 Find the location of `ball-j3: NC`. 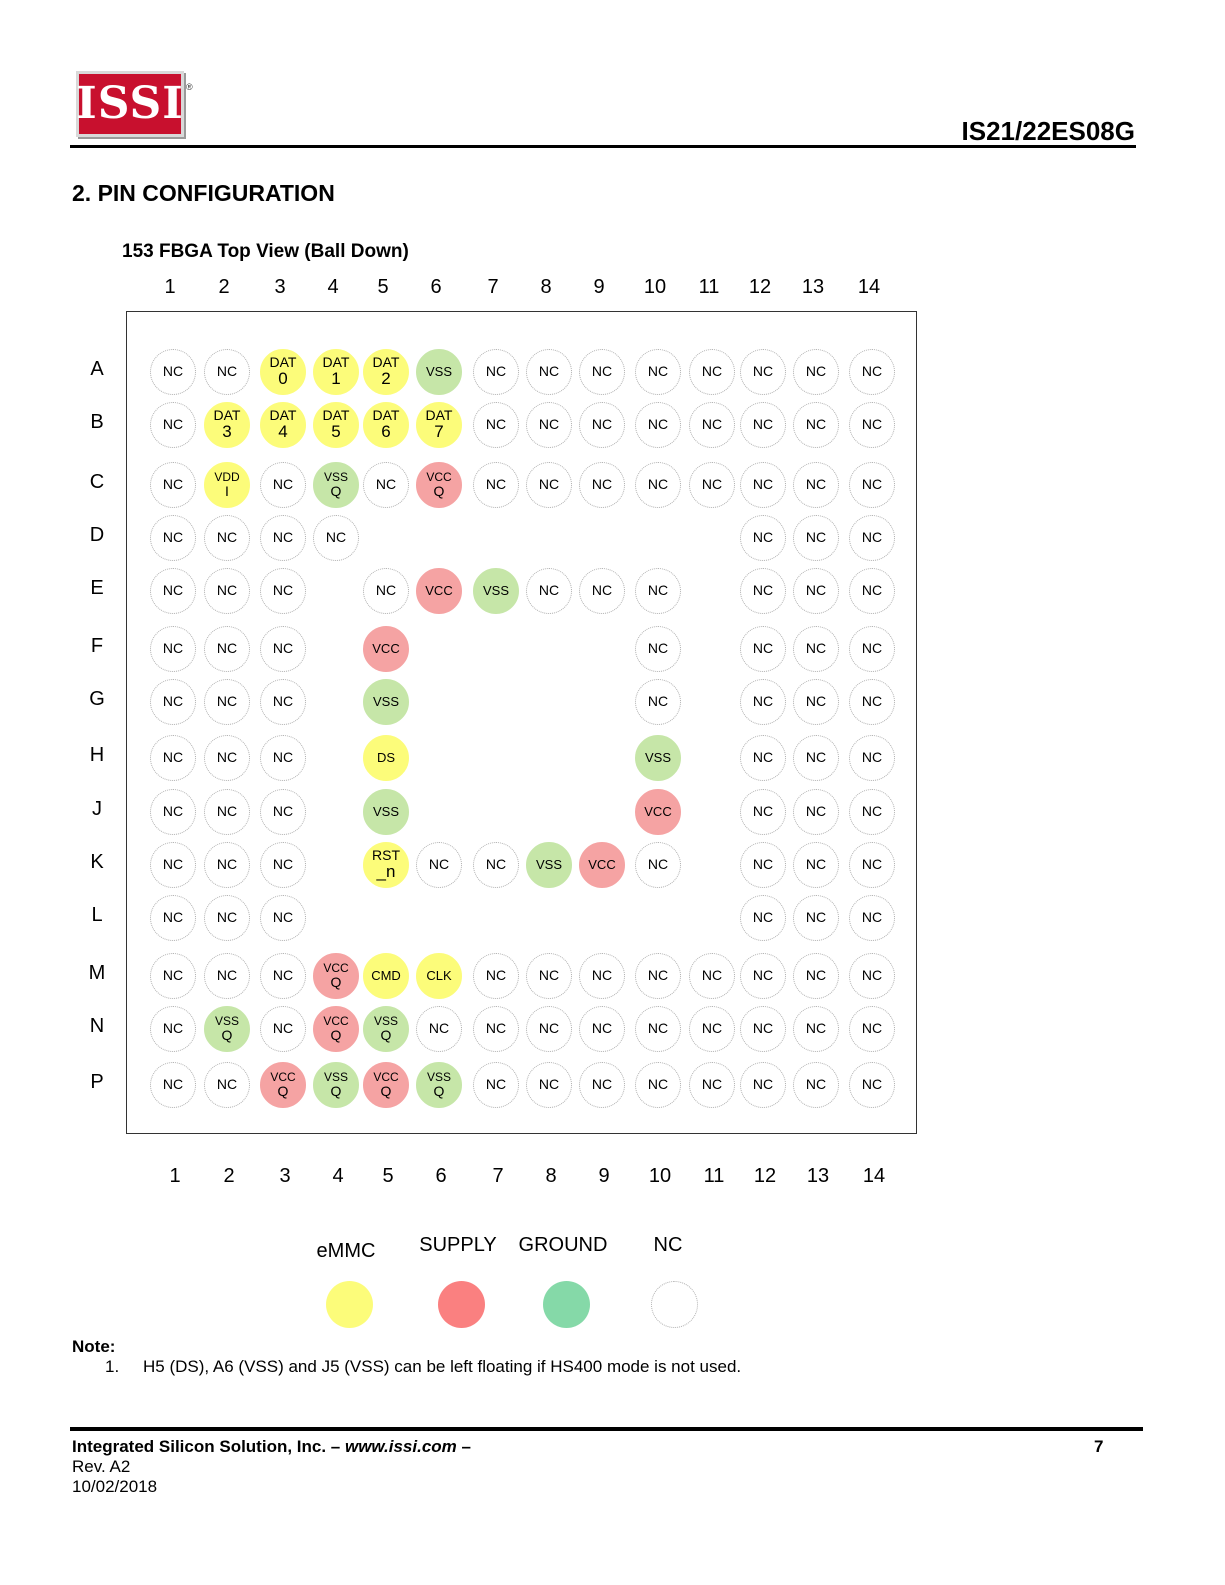

ball-j3: NC is located at coordinates (283, 812).